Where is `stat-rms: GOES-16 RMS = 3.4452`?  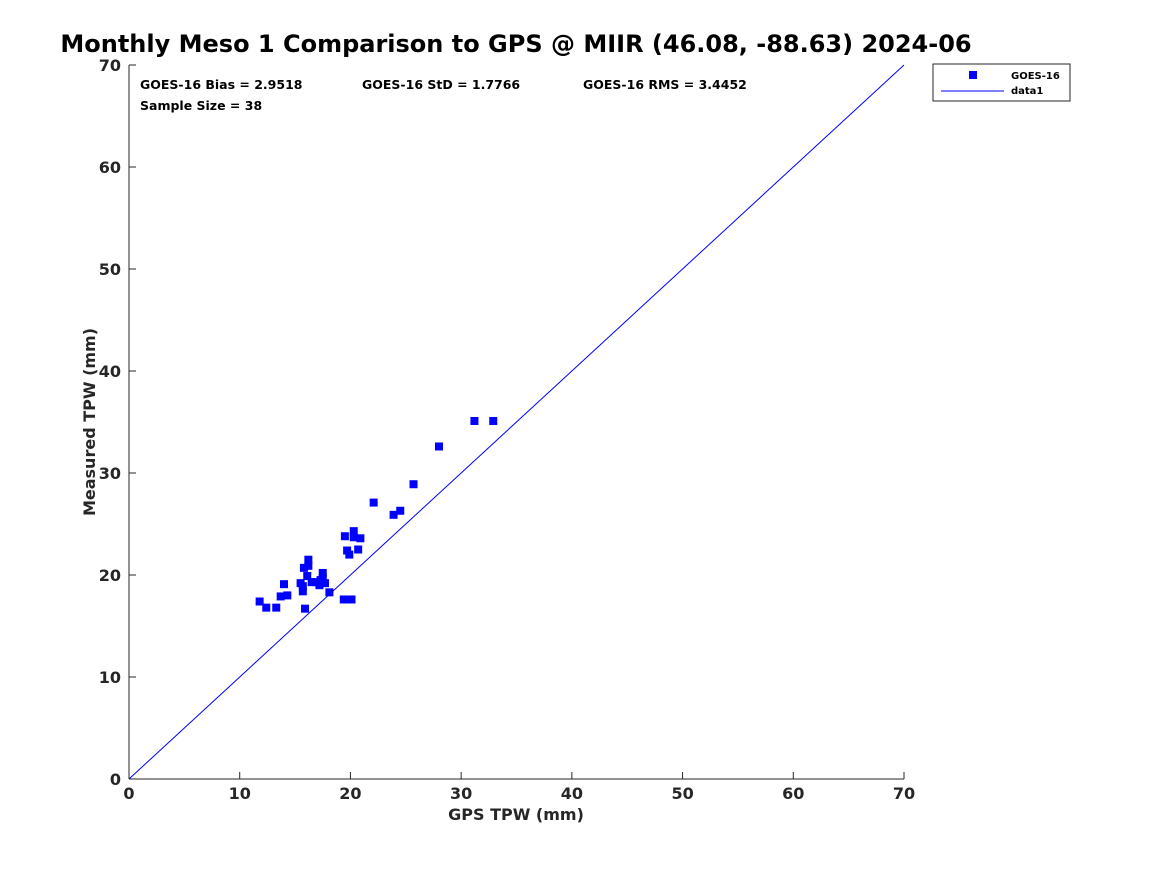 stat-rms: GOES-16 RMS = 3.4452 is located at coordinates (665, 84).